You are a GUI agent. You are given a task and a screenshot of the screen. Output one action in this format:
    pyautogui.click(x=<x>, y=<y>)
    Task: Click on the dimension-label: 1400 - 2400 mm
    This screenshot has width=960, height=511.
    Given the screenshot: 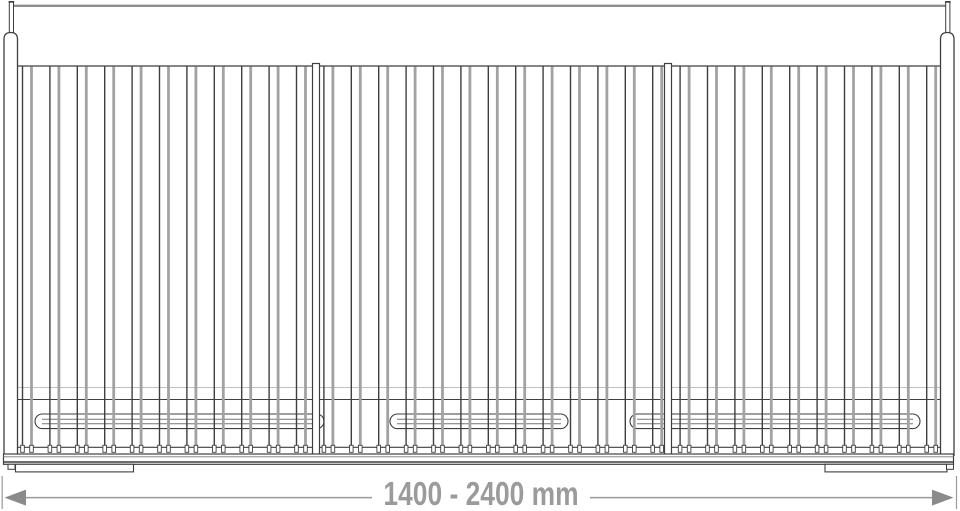 What is the action you would take?
    pyautogui.click(x=480, y=493)
    